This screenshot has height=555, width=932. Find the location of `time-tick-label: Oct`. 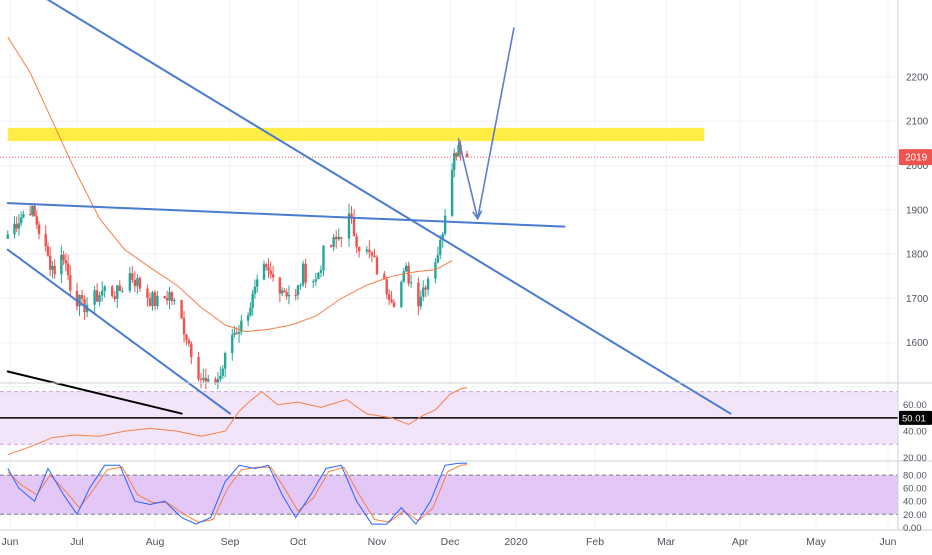

time-tick-label: Oct is located at coordinates (298, 542).